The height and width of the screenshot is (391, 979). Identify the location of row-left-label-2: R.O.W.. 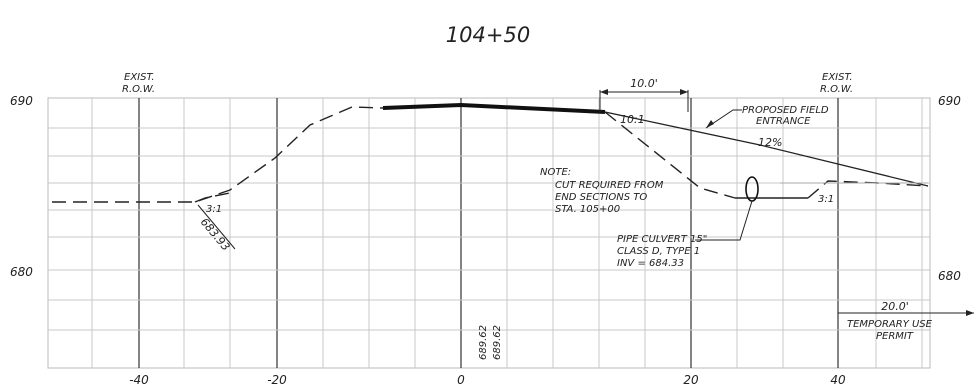
(138, 89).